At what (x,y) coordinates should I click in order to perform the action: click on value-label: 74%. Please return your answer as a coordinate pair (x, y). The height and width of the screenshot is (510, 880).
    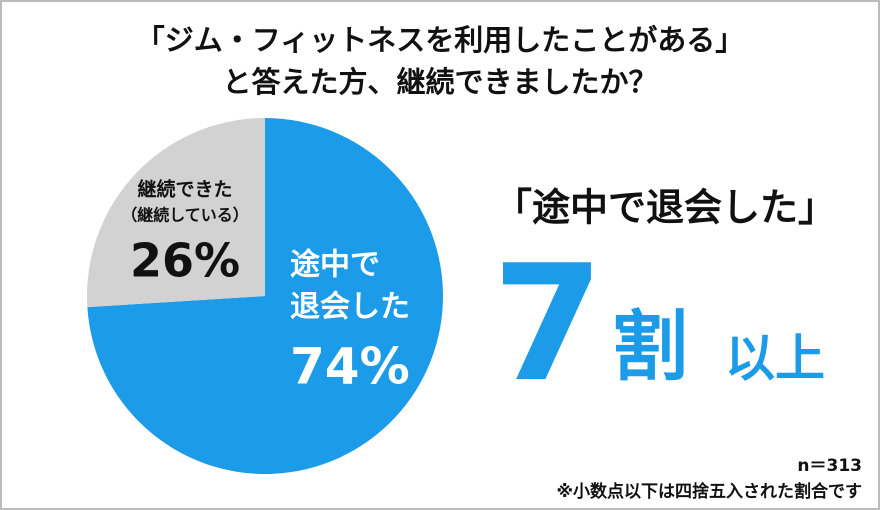
    Looking at the image, I should click on (350, 367).